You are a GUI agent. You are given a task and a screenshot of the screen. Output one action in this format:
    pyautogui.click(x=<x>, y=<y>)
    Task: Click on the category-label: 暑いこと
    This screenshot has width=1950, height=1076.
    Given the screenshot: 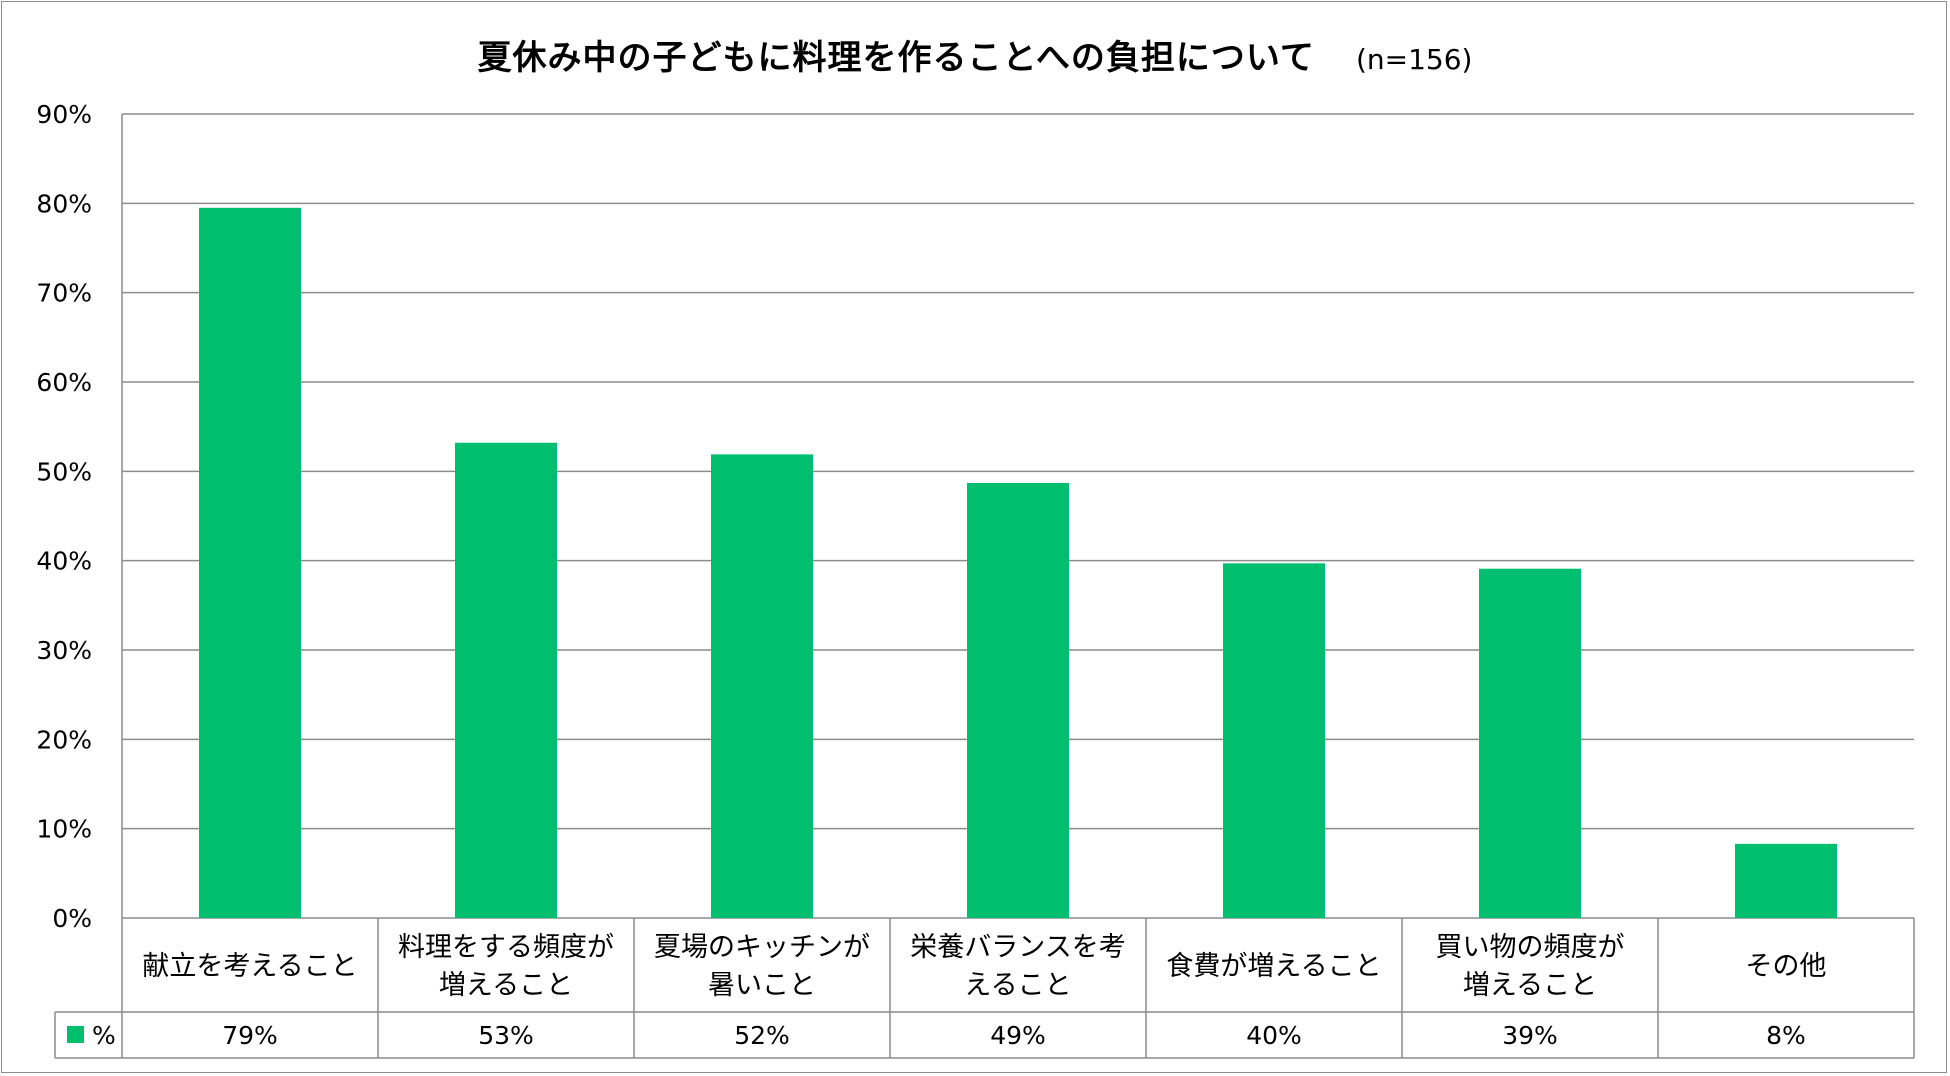 What is the action you would take?
    pyautogui.click(x=762, y=985)
    